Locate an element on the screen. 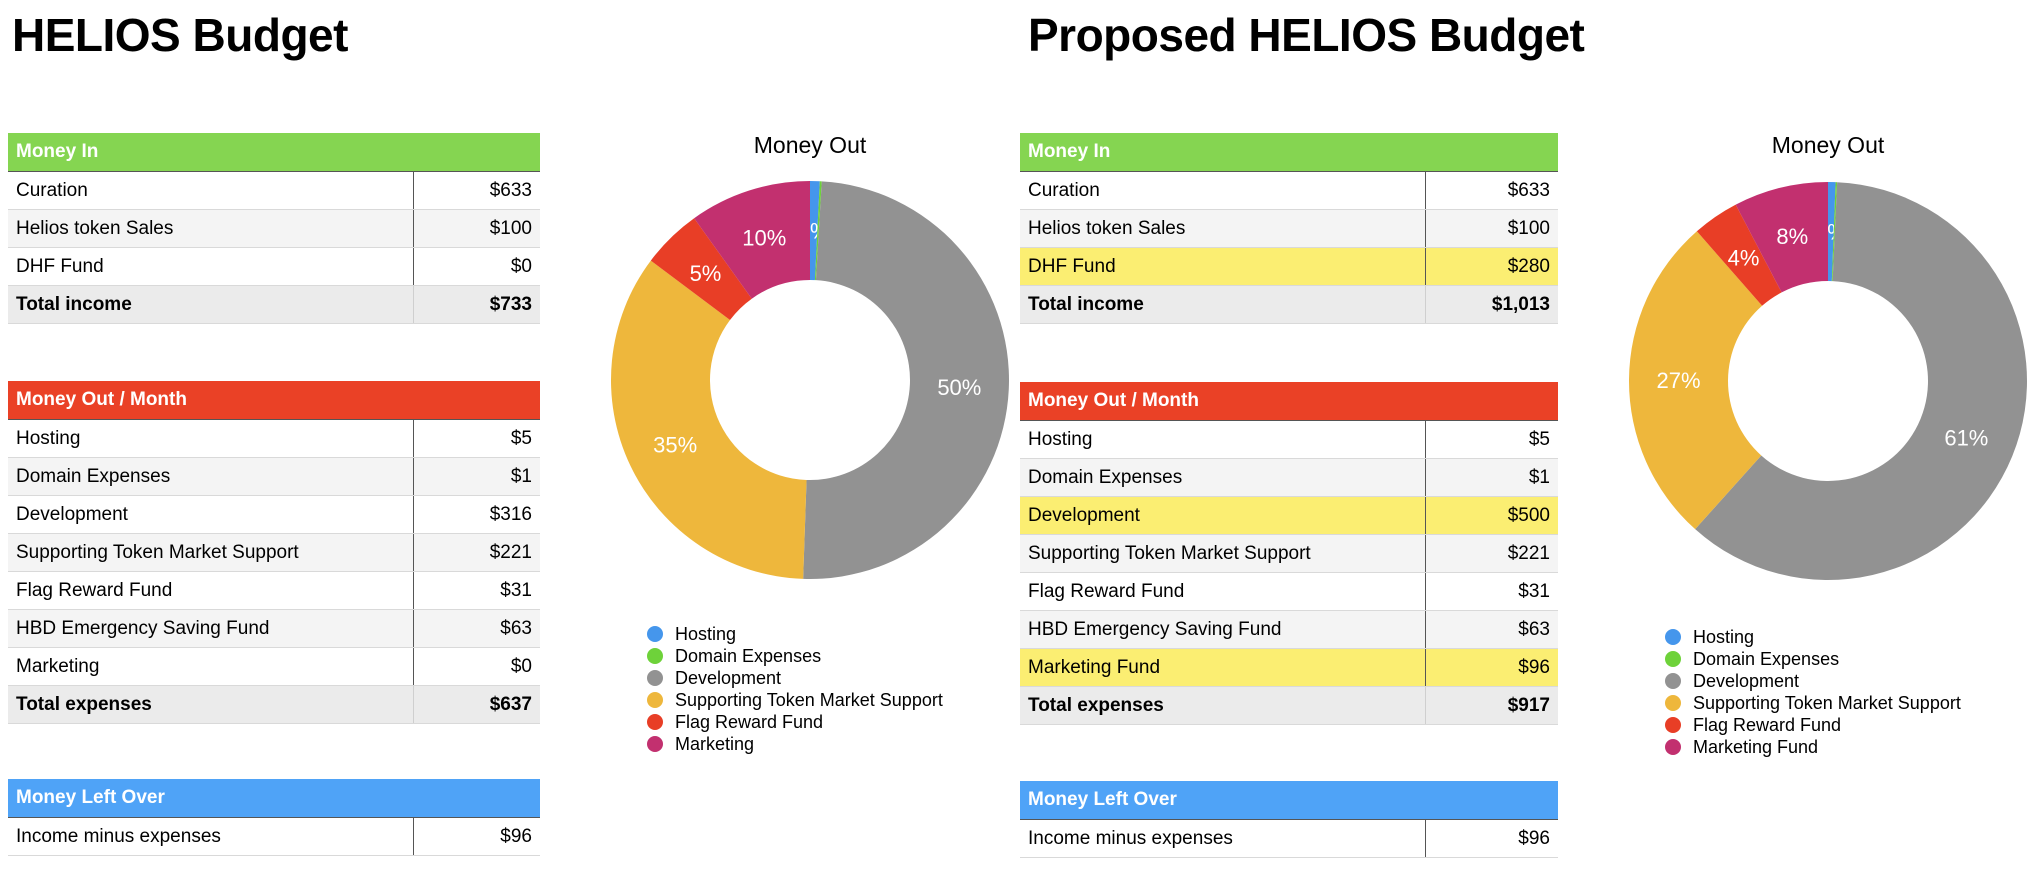 The height and width of the screenshot is (890, 2036). row-value: $0 is located at coordinates (476, 266).